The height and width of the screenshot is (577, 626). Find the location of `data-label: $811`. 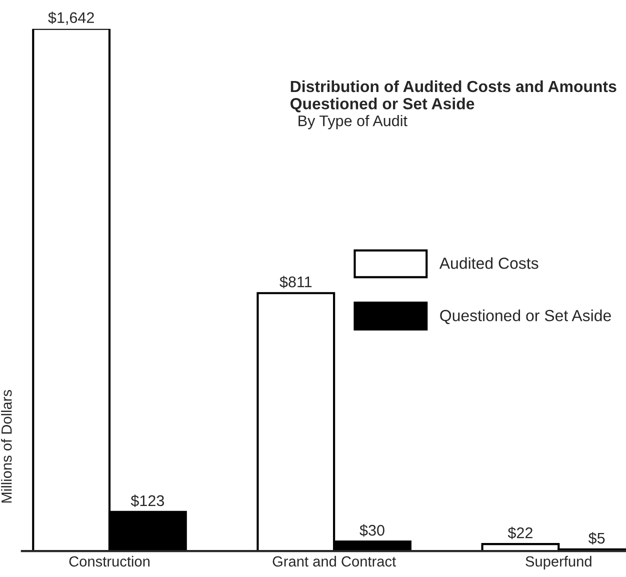

data-label: $811 is located at coordinates (296, 282).